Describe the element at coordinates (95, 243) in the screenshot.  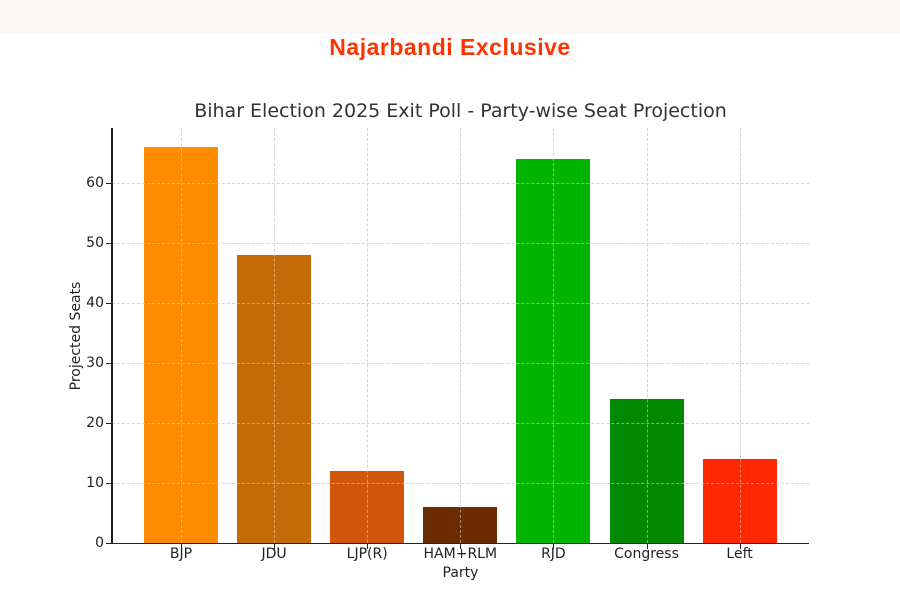
I see `y-tick-label: 50` at that location.